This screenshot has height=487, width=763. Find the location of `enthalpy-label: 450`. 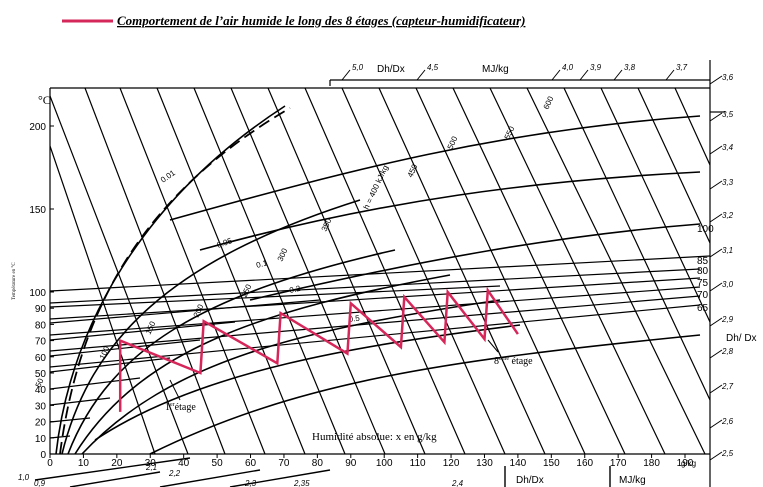

enthalpy-label: 450 is located at coordinates (413, 170).